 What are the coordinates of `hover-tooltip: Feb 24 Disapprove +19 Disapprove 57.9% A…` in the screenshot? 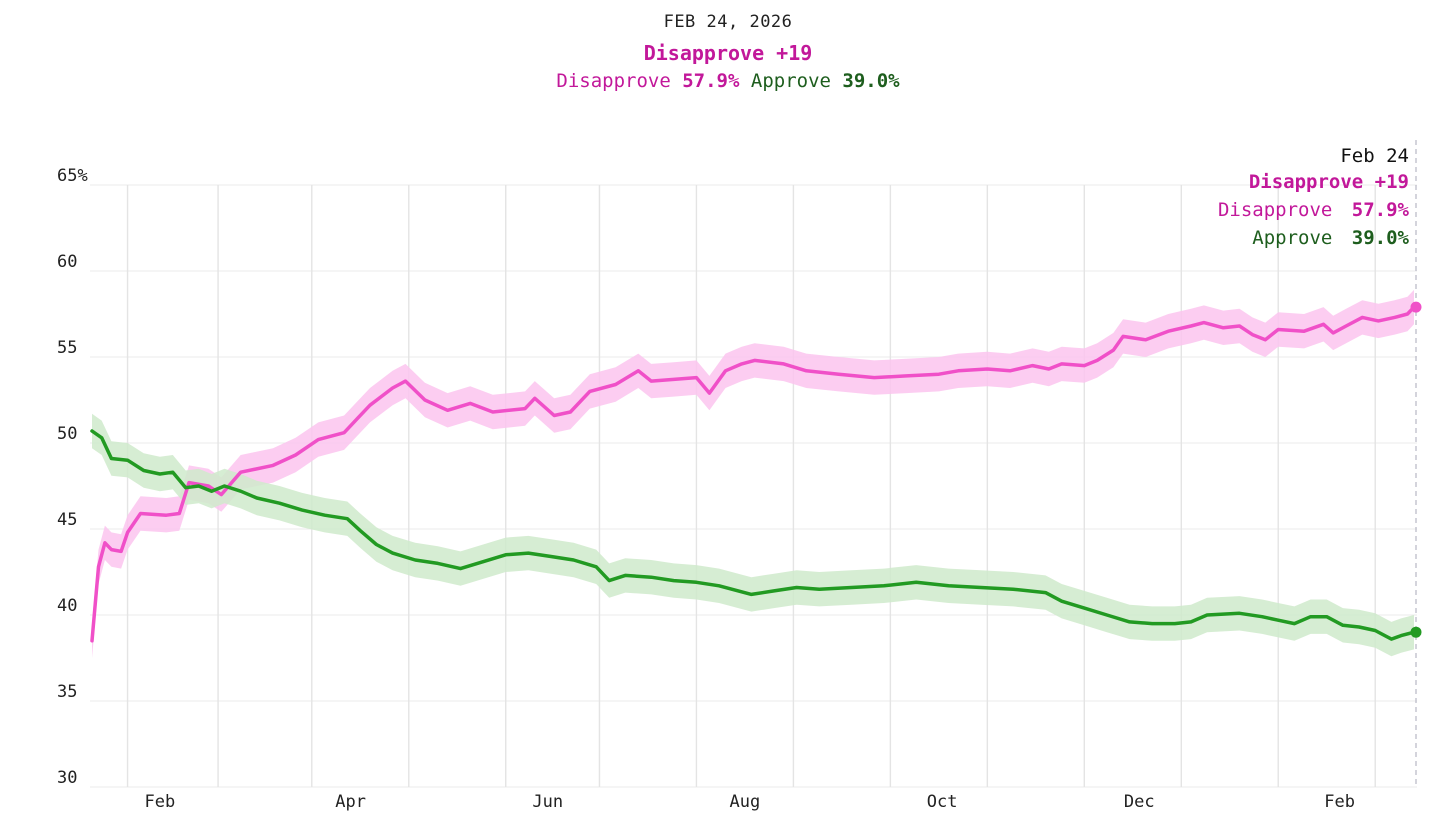 It's located at (1314, 197).